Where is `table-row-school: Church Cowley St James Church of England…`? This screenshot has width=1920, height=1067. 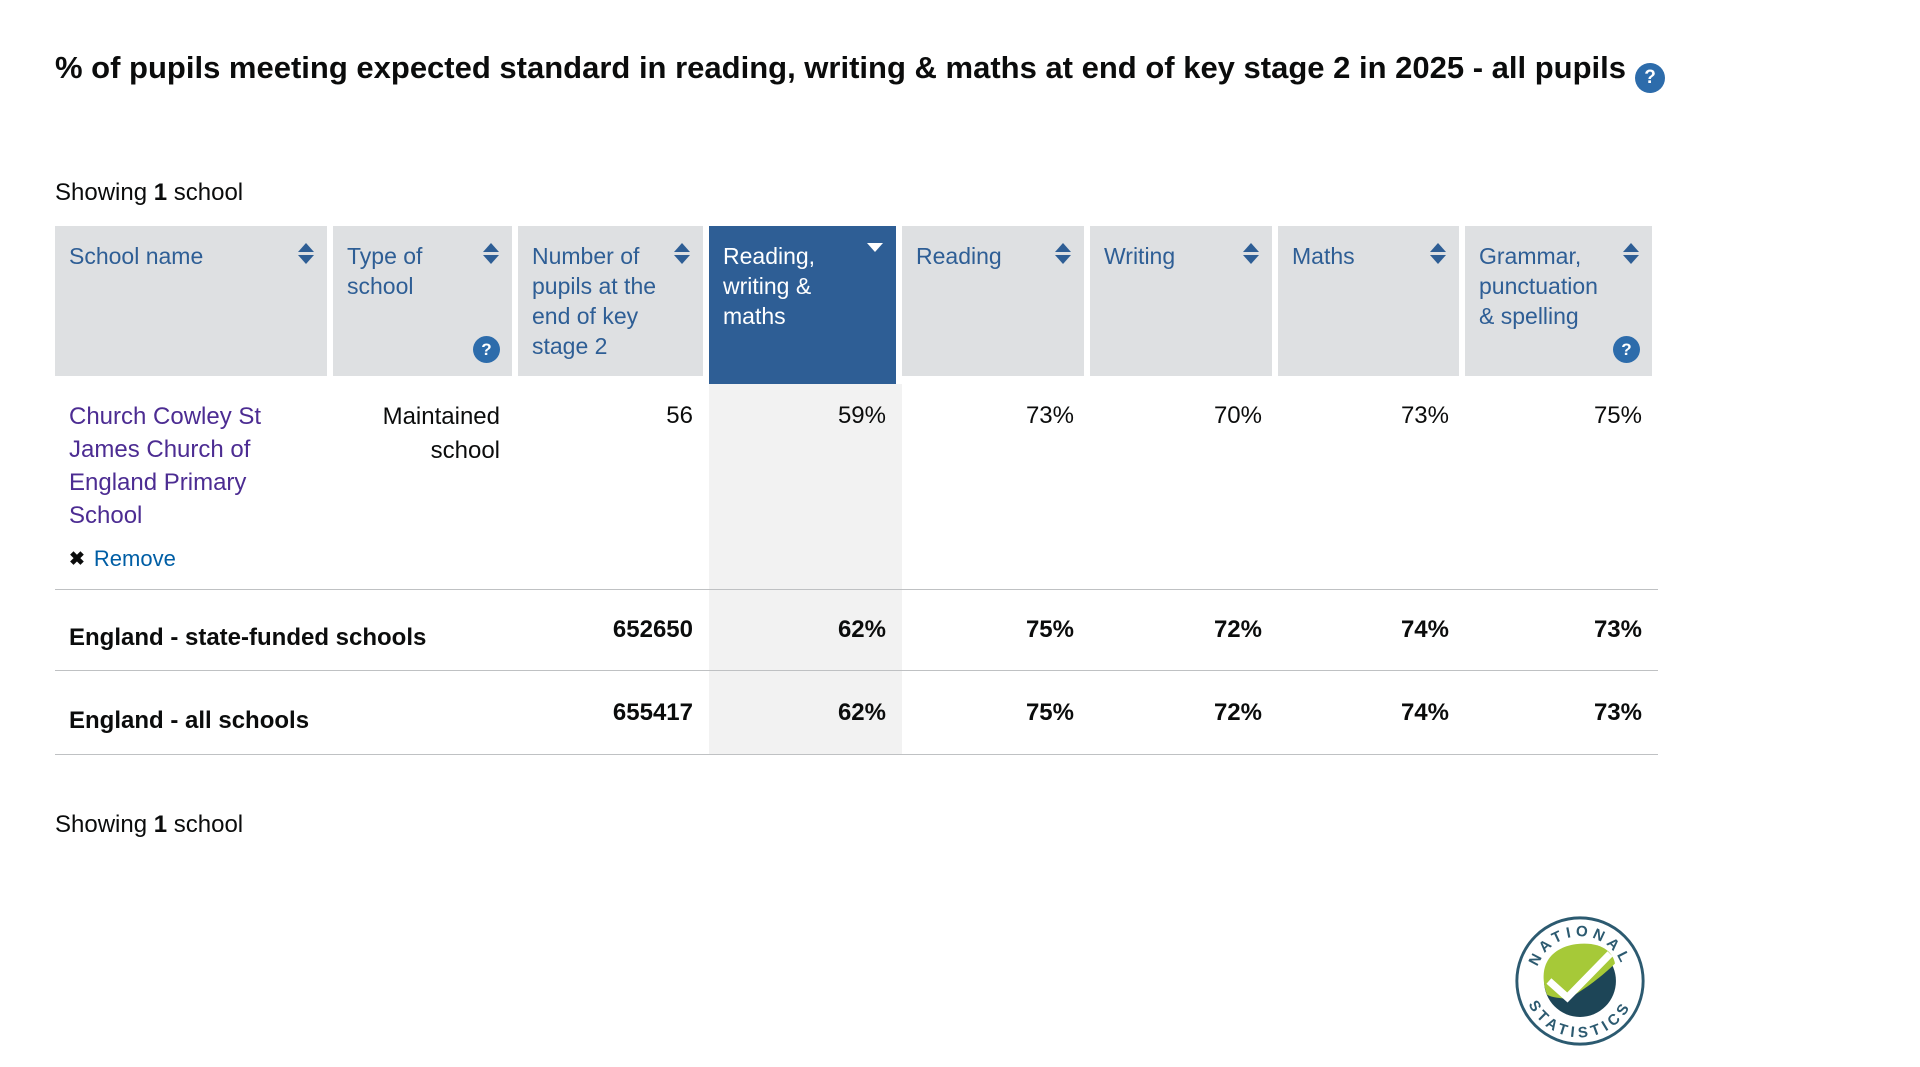
table-row-school: Church Cowley St James Church of England… is located at coordinates (194, 487).